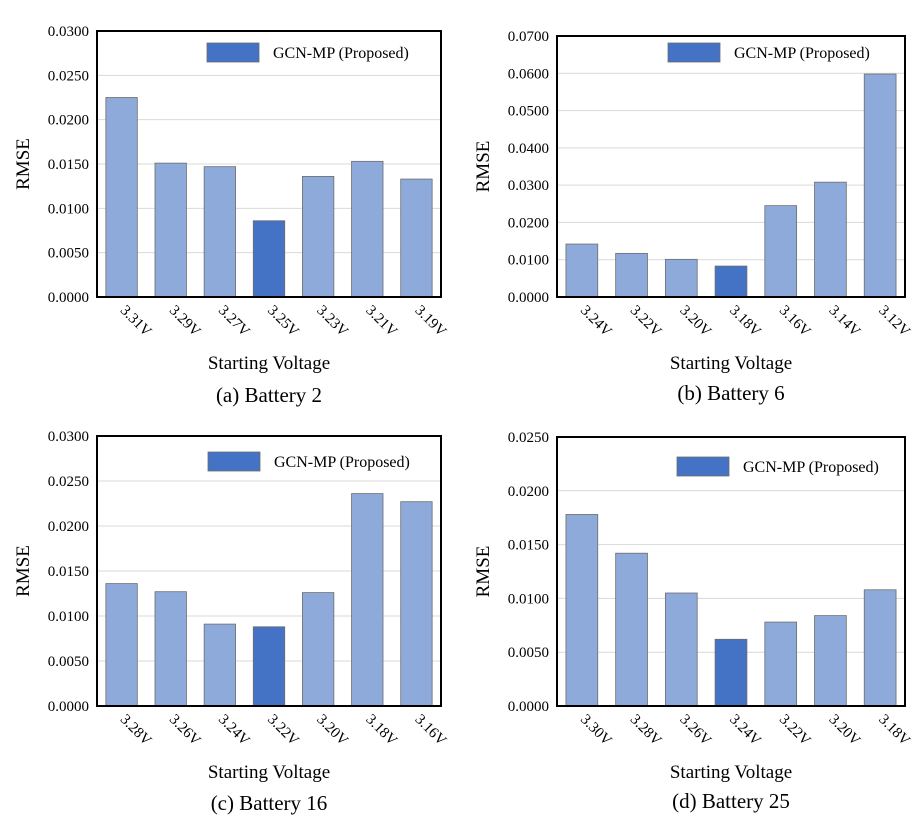  Describe the element at coordinates (269, 803) in the screenshot. I see `panel-caption: (c) Battery 16` at that location.